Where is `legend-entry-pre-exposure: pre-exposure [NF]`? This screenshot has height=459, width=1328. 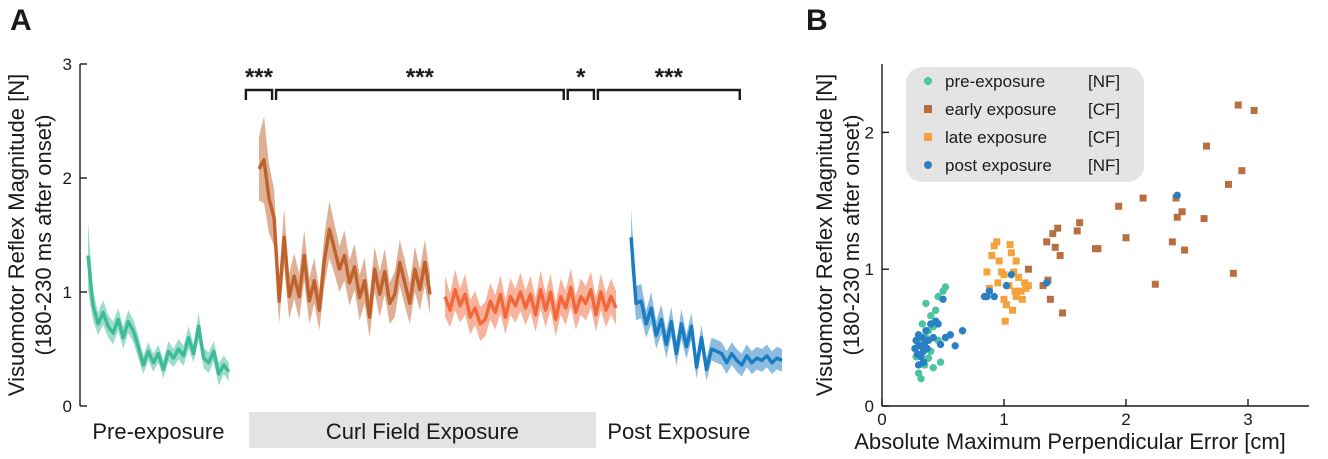
legend-entry-pre-exposure: pre-exposure [NF] is located at coordinates (1022, 81).